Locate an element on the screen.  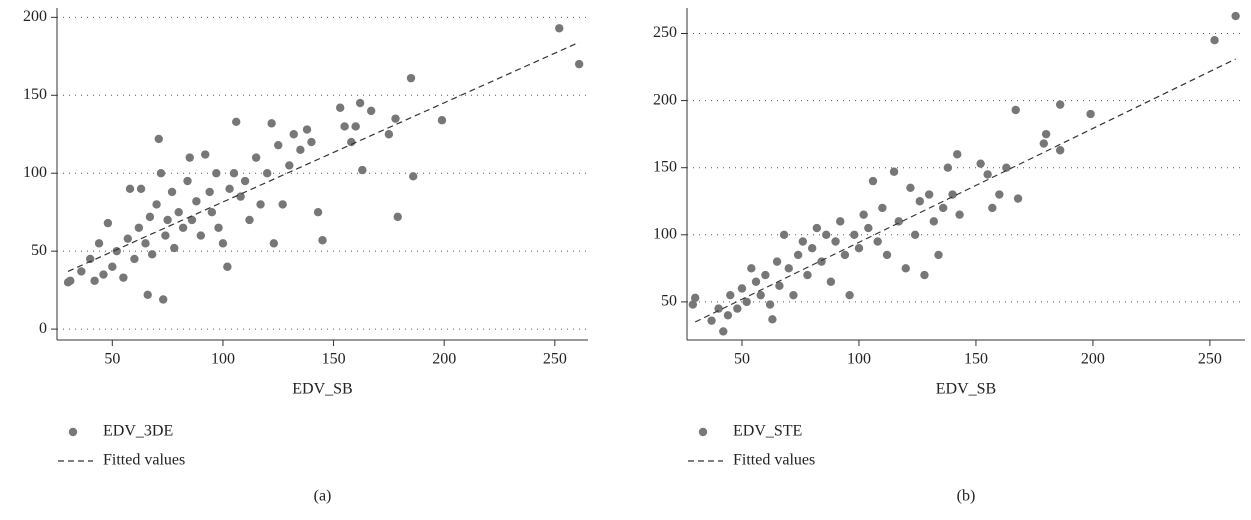
x-tick-label: 150 is located at coordinates (976, 359).